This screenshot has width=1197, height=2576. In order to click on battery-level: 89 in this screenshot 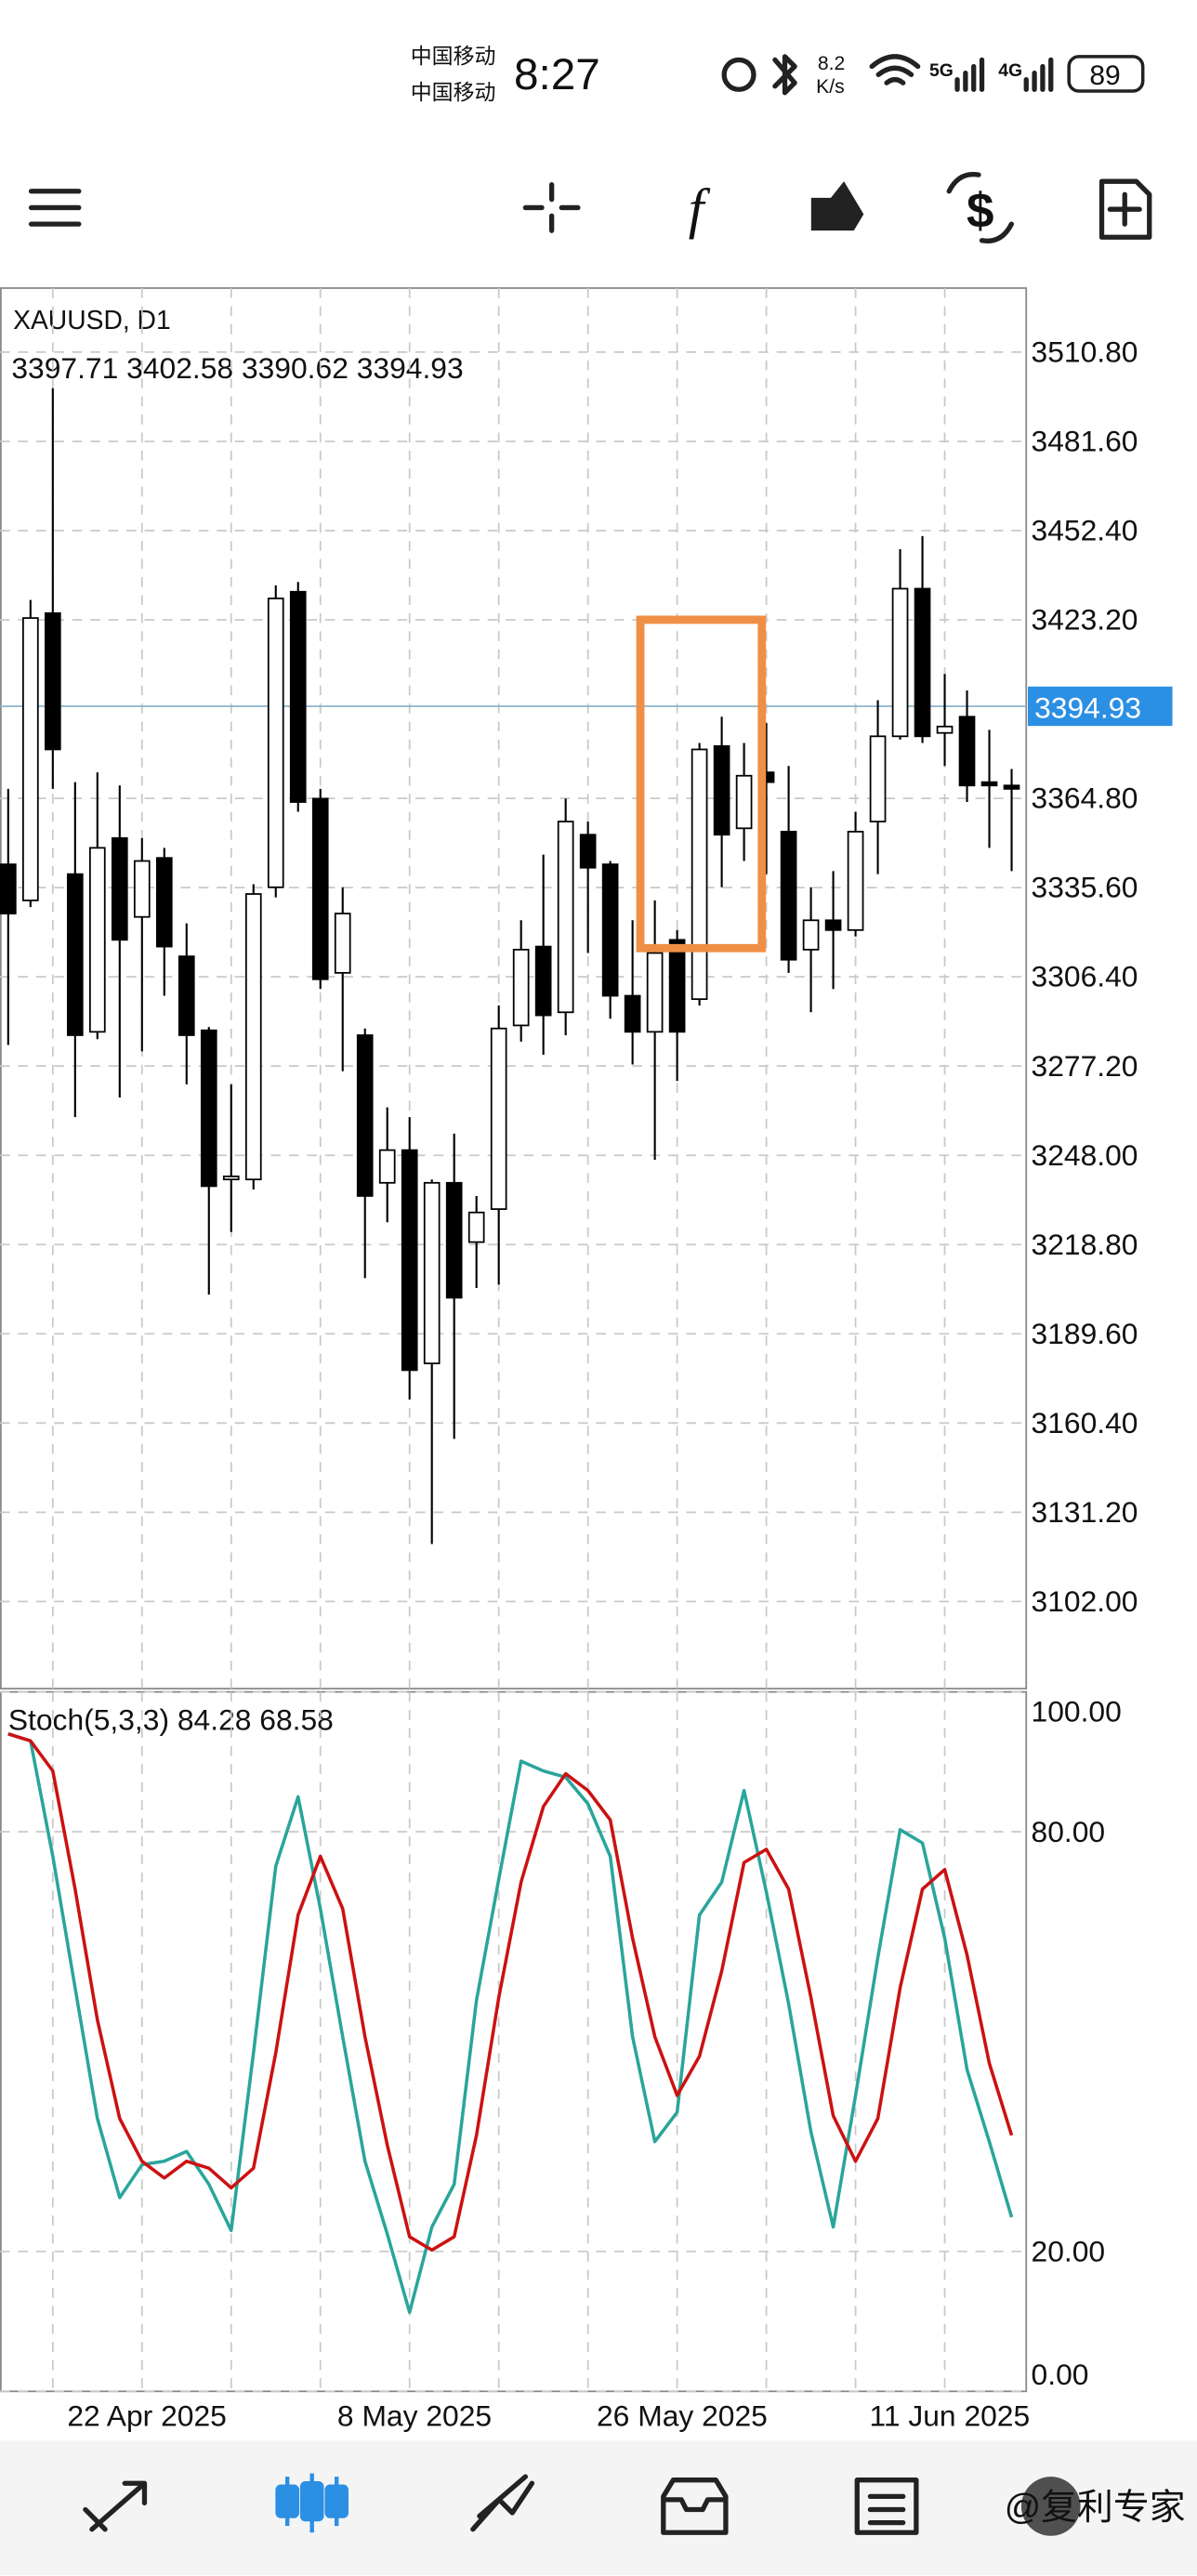, I will do `click(1104, 75)`.